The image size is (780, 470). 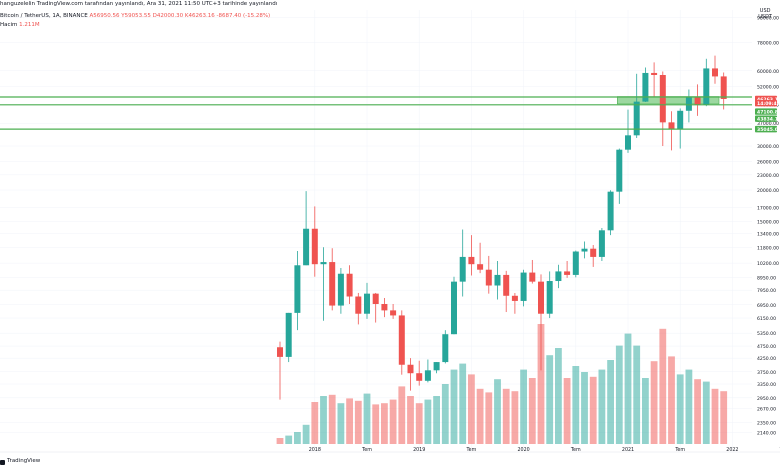 What do you see at coordinates (768, 100) in the screenshot?
I see `price-tag-label: 46263.16` at bounding box center [768, 100].